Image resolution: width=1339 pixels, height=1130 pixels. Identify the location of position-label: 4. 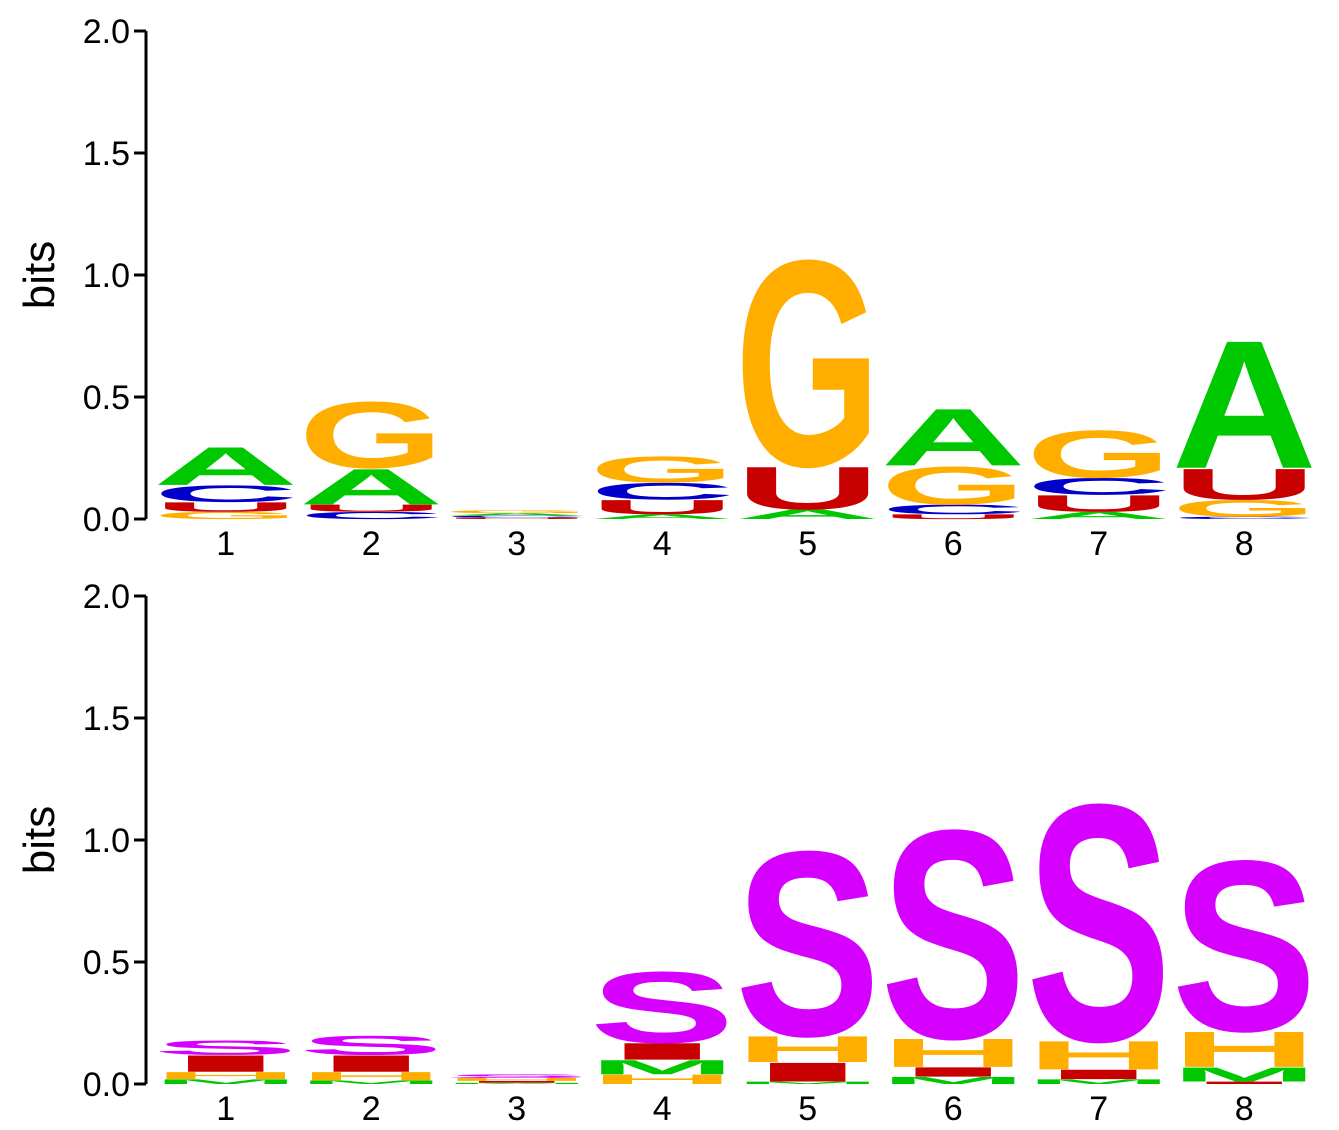
(662, 1109).